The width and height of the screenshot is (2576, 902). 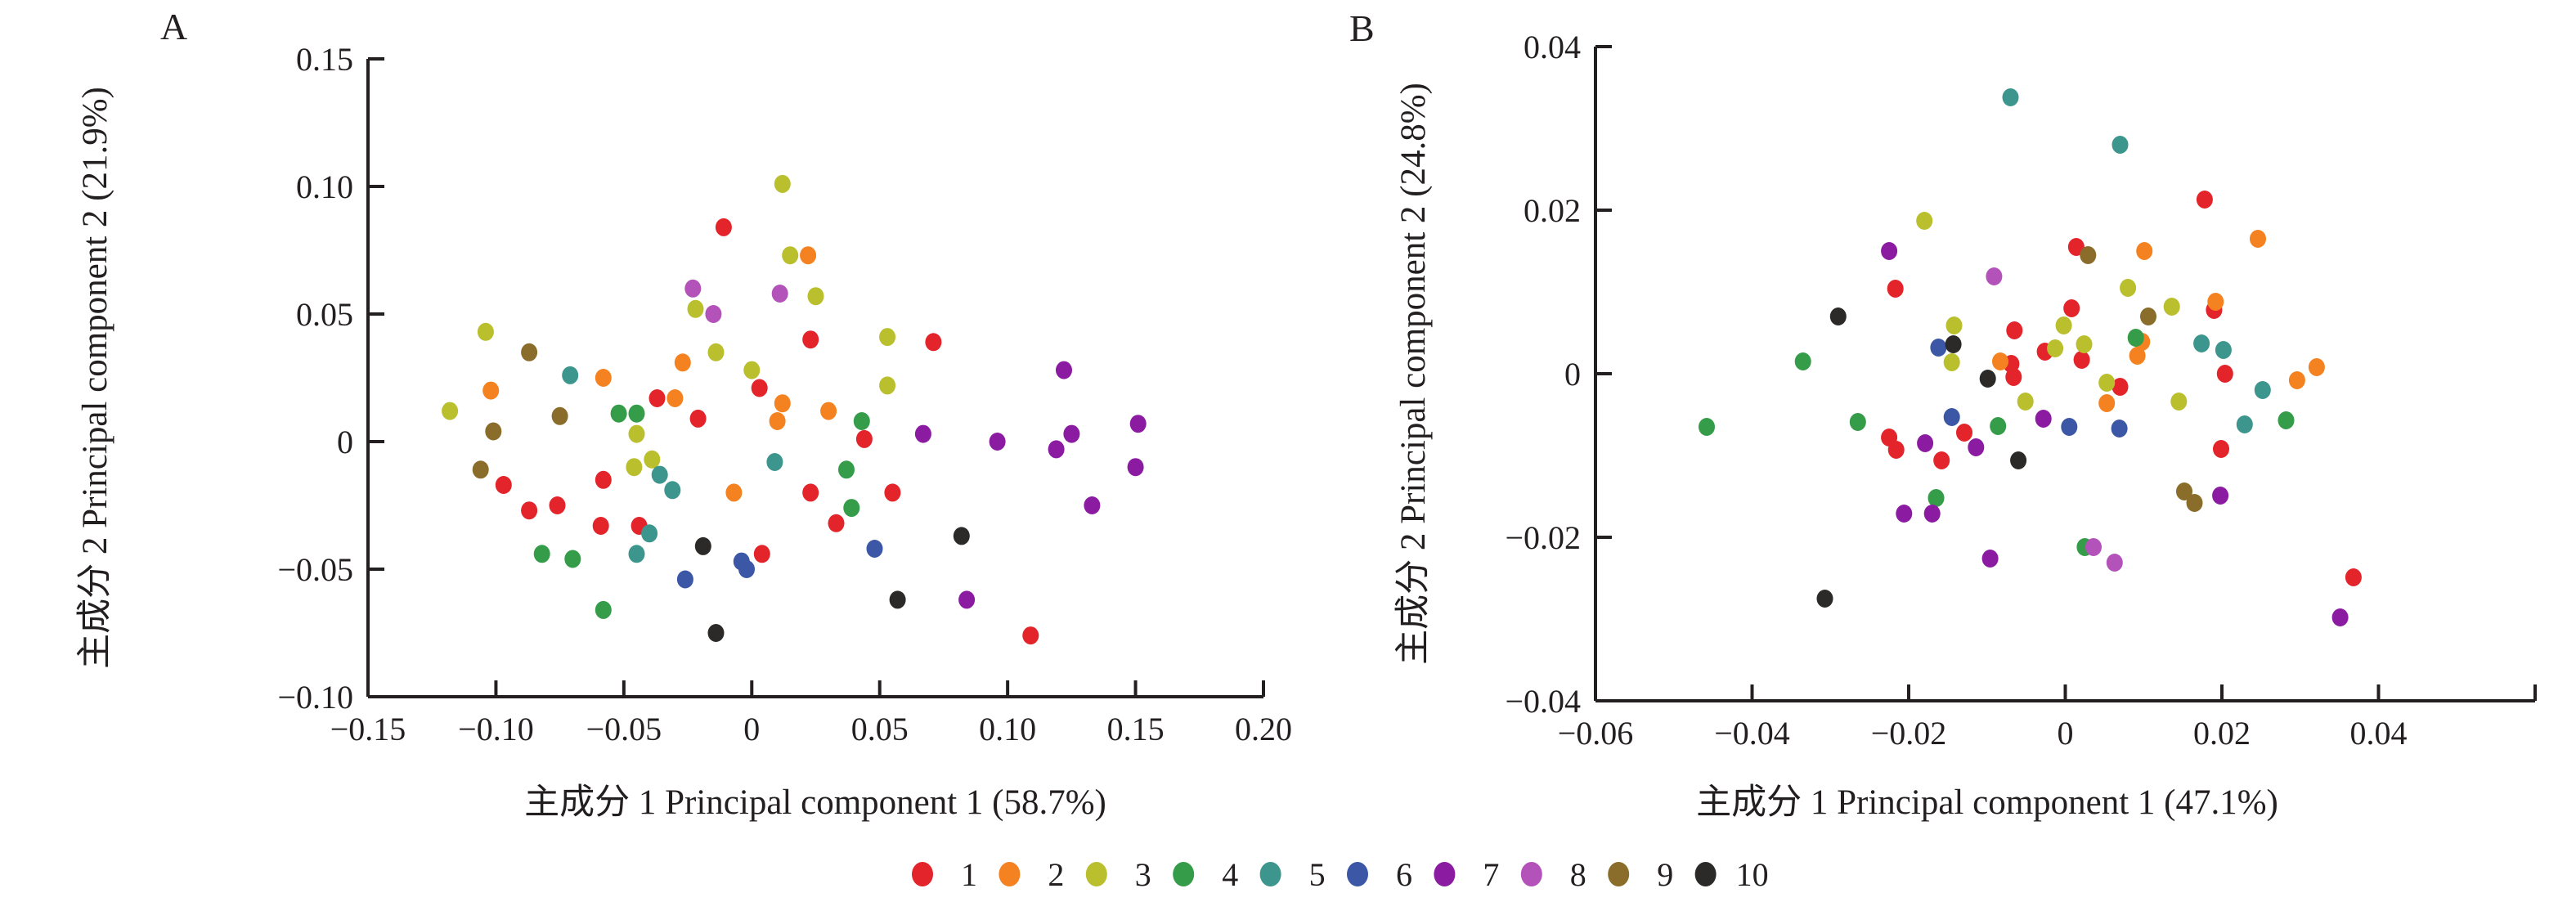 I want to click on x-axis-title: 主成分 1 Principal component 1 (58.7%), so click(x=815, y=802).